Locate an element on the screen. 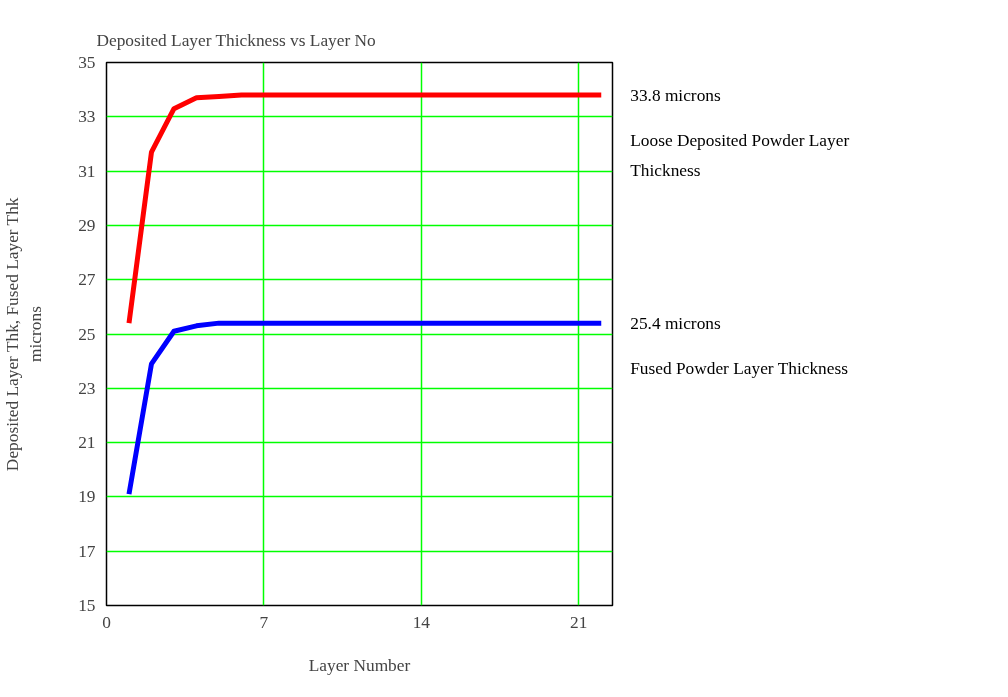 The height and width of the screenshot is (697, 1008). text: Fused Powder Layer Thickness is located at coordinates (739, 368).